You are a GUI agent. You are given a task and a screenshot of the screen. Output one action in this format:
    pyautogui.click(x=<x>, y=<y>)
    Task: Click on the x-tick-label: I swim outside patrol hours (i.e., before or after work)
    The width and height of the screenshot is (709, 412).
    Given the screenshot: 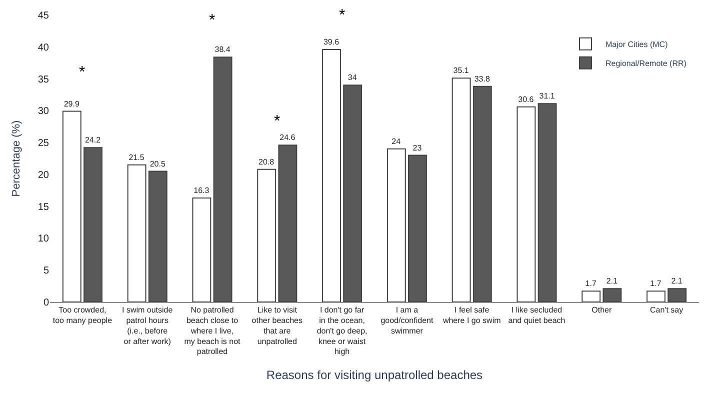 What is the action you would take?
    pyautogui.click(x=148, y=326)
    